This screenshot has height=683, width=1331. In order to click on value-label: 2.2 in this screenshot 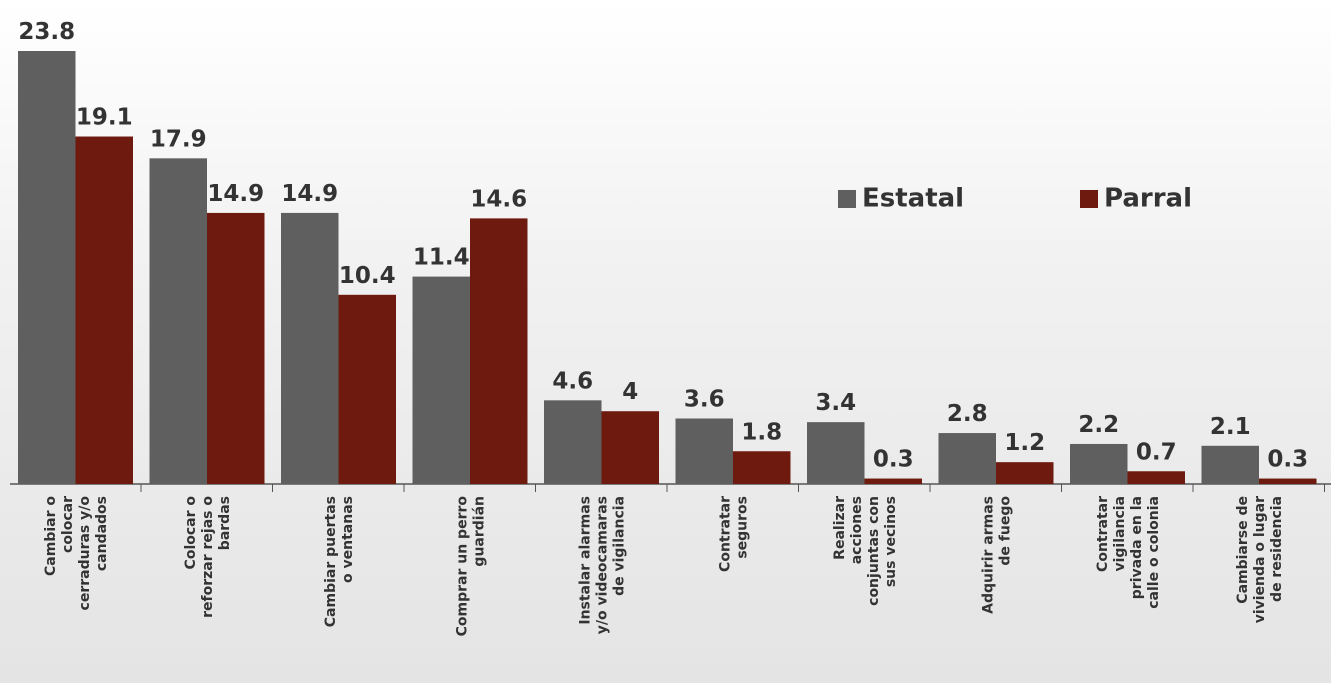, I will do `click(1098, 425)`.